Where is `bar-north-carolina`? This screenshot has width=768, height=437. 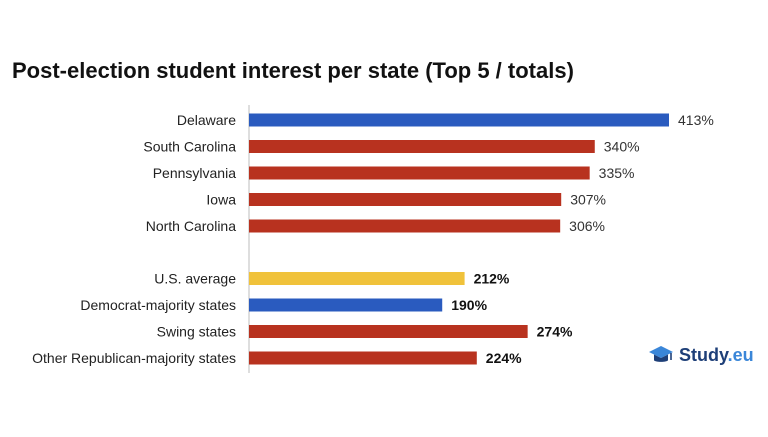 bar-north-carolina is located at coordinates (405, 226).